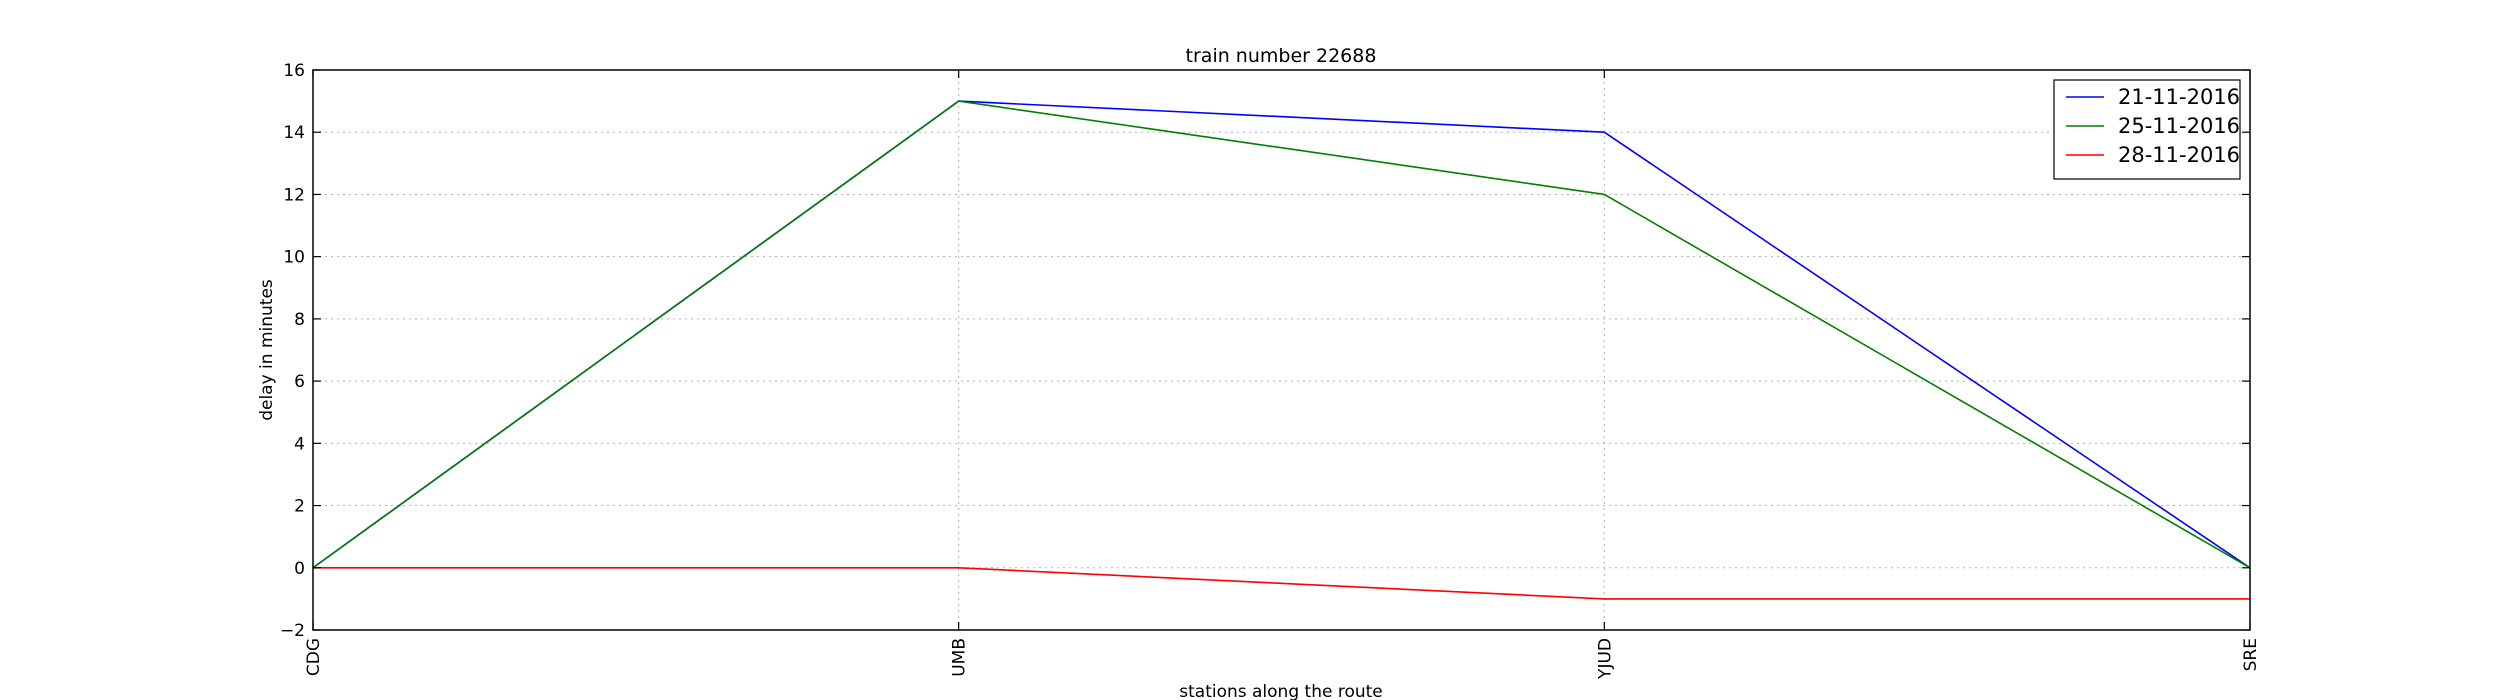 Image resolution: width=2500 pixels, height=700 pixels. Describe the element at coordinates (1605, 659) in the screenshot. I see `x-tick-label: YJUD` at that location.